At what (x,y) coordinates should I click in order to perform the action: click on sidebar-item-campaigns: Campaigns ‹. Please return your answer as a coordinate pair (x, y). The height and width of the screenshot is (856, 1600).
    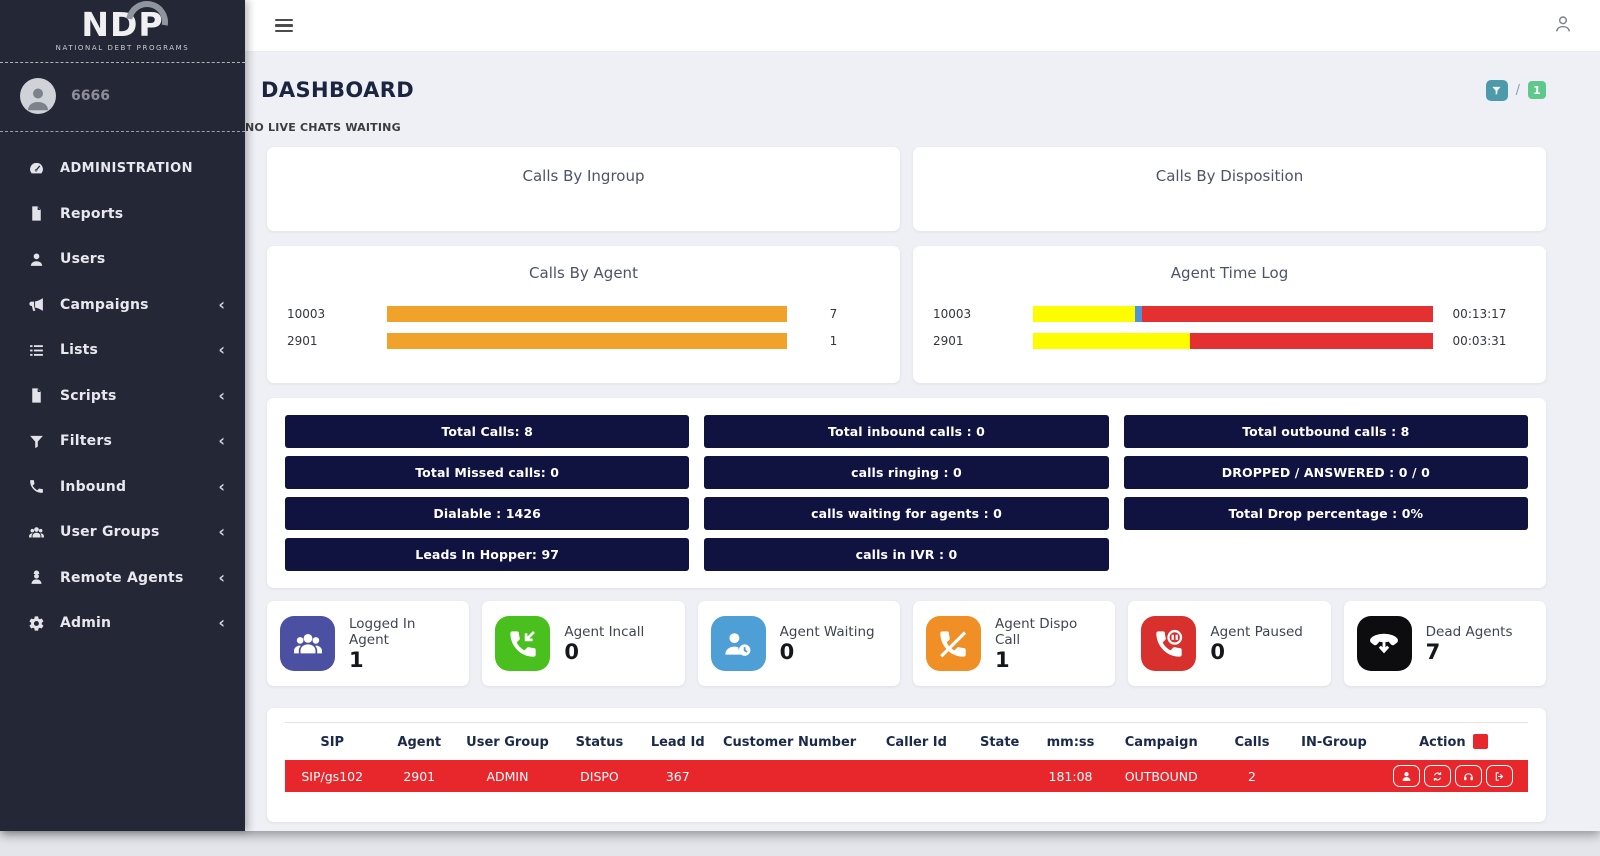
    Looking at the image, I should click on (122, 305).